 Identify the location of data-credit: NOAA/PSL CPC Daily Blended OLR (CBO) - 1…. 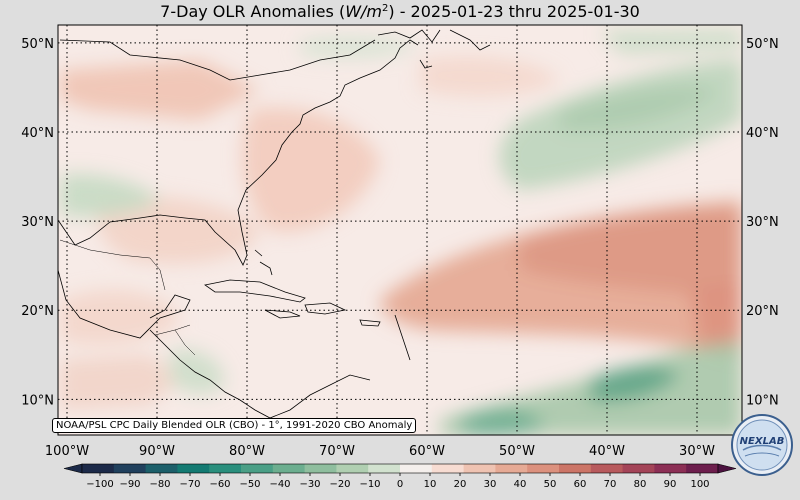
(234, 425).